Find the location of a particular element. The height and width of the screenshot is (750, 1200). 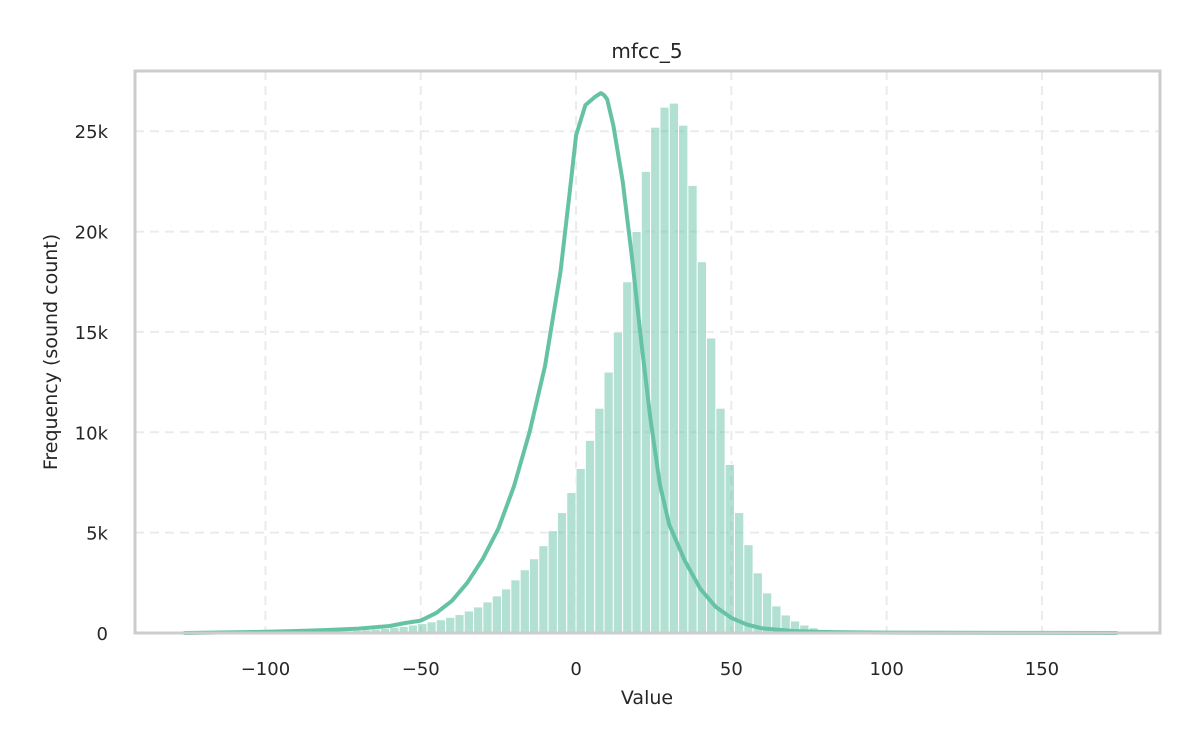

x-tick-label-0: −100 is located at coordinates (265, 669).